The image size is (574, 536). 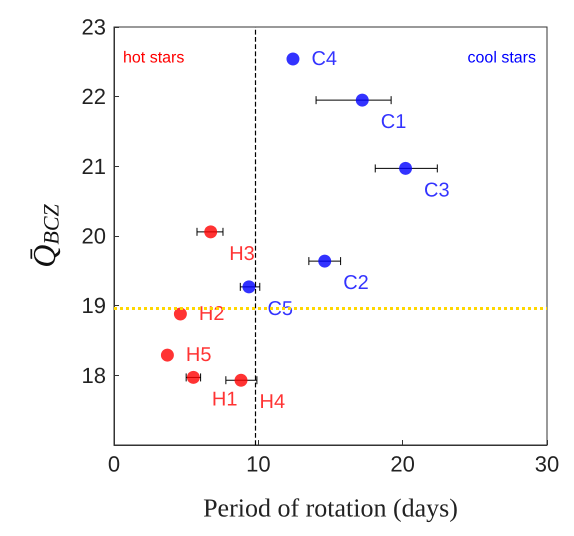 I want to click on y-axis-title: Q̄BCZ, so click(x=45, y=236).